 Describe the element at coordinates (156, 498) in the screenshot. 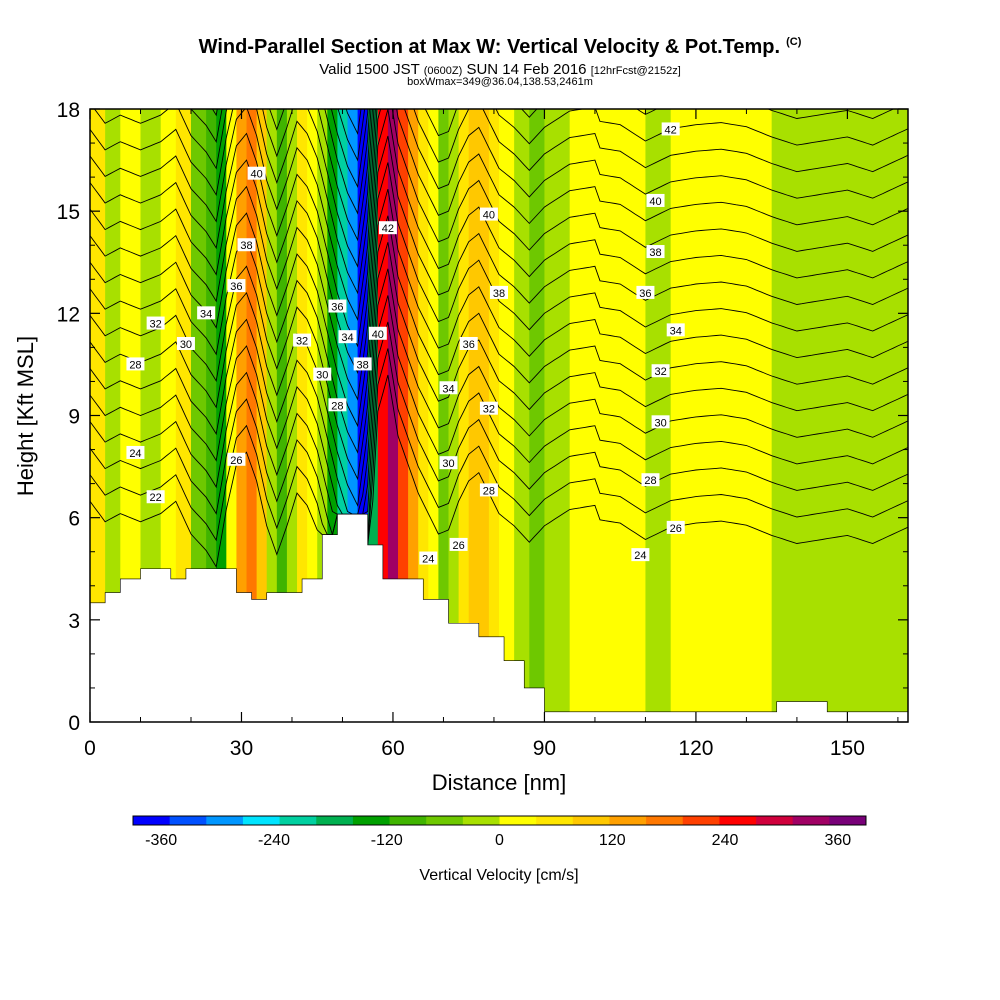

I see `svg-text: 22` at that location.